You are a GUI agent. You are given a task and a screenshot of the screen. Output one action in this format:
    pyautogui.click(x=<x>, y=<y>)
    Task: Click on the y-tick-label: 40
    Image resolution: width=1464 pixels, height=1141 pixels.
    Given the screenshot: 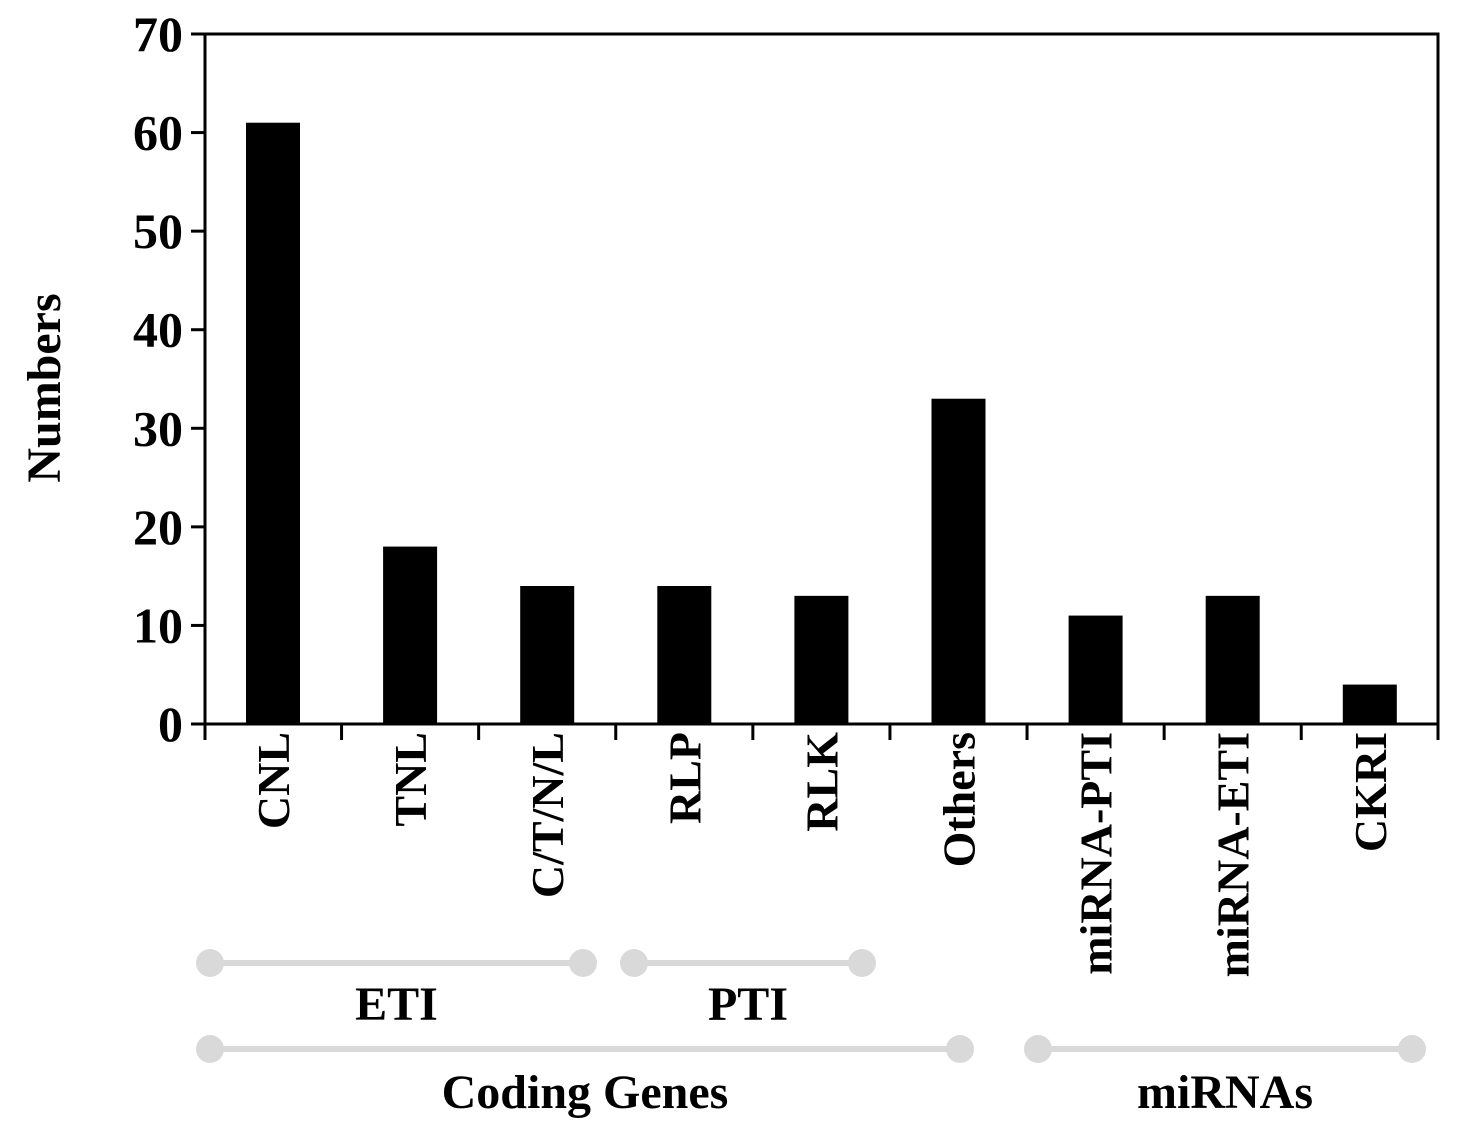 What is the action you would take?
    pyautogui.click(x=158, y=330)
    